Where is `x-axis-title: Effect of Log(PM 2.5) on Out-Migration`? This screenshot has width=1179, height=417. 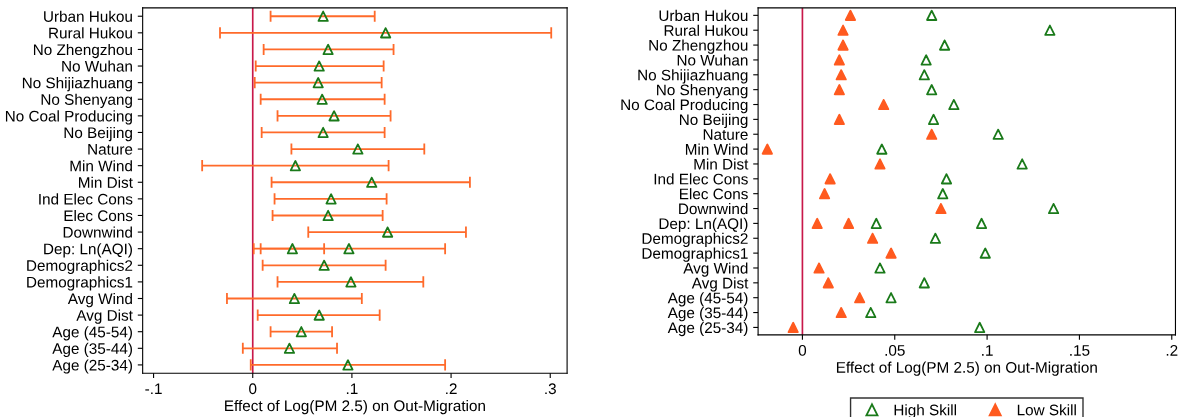 x-axis-title: Effect of Log(PM 2.5) on Out-Migration is located at coordinates (966, 368).